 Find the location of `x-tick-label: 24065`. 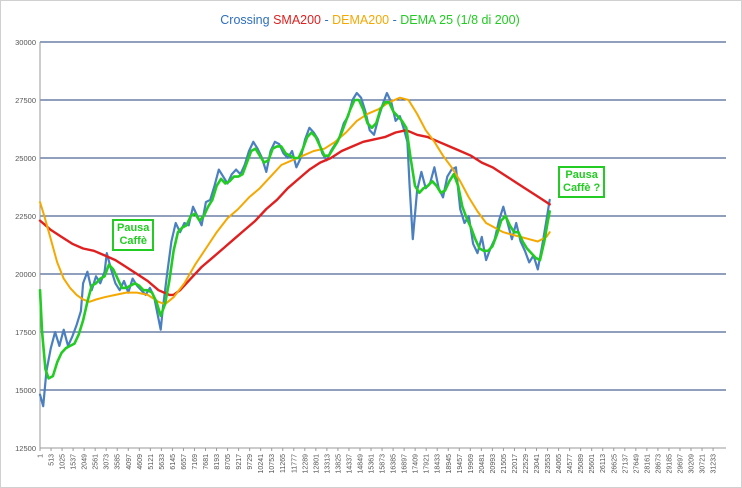

x-tick-label: 24065 is located at coordinates (559, 464).